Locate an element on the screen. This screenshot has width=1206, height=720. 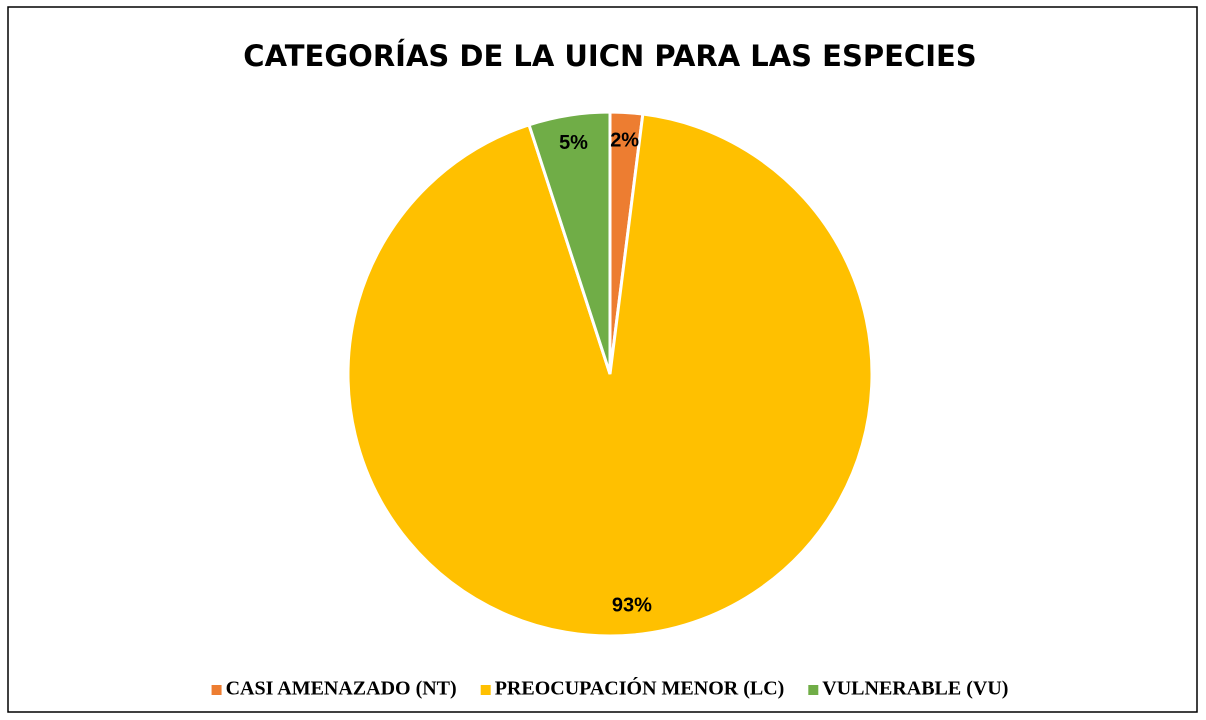
legend-label: CASI AMENAZADO (NT) is located at coordinates (341, 689).